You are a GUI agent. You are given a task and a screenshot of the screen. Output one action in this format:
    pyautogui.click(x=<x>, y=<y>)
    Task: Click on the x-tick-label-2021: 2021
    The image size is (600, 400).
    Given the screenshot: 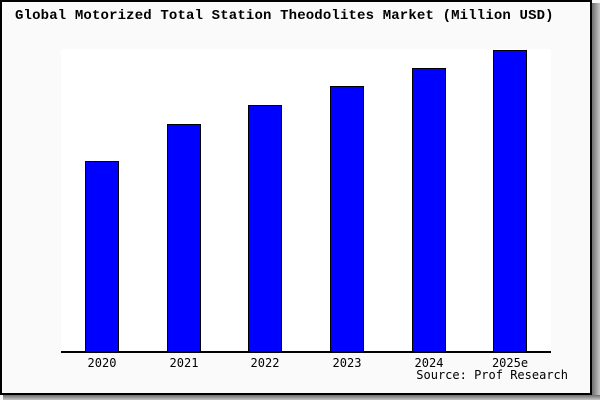 What is the action you would take?
    pyautogui.click(x=184, y=363)
    